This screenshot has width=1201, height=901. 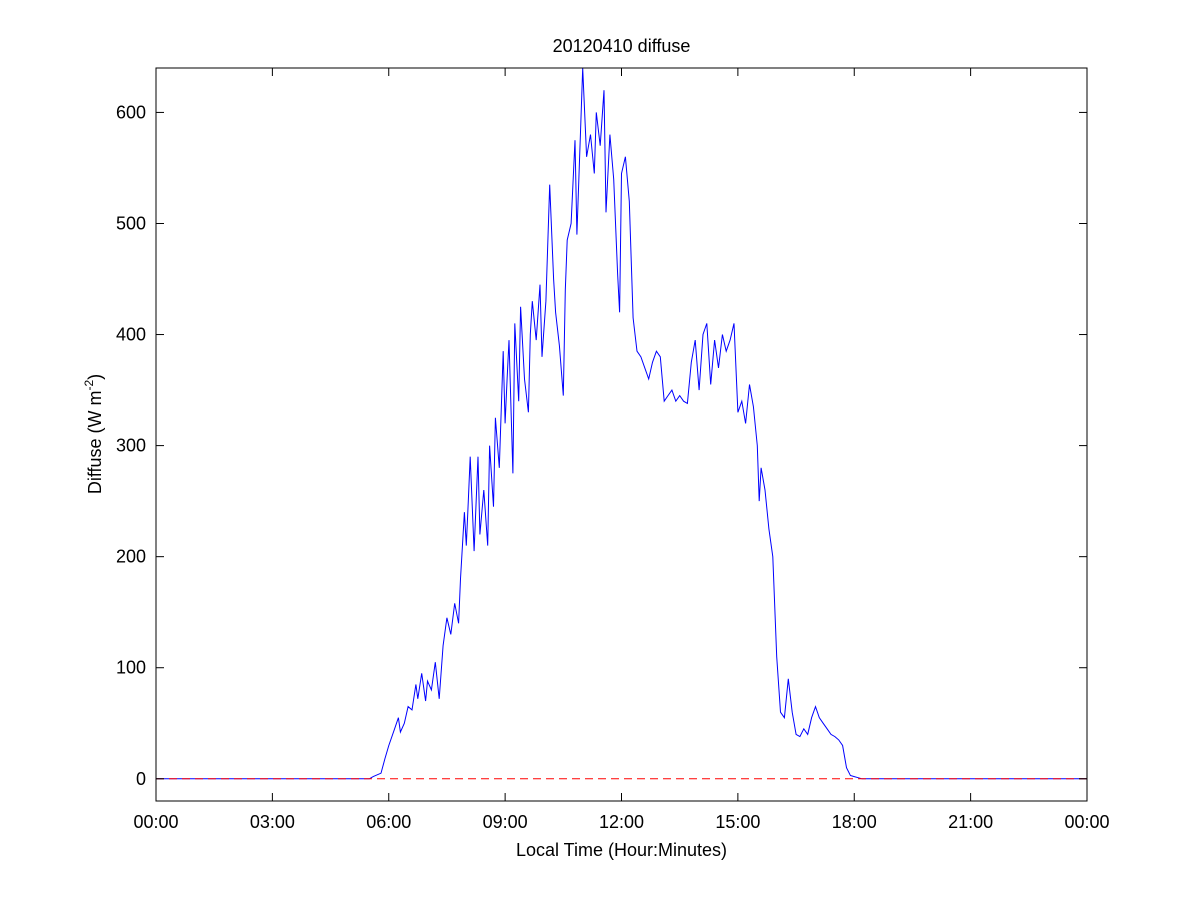 I want to click on y-tick-label-1: 100, so click(x=131, y=668).